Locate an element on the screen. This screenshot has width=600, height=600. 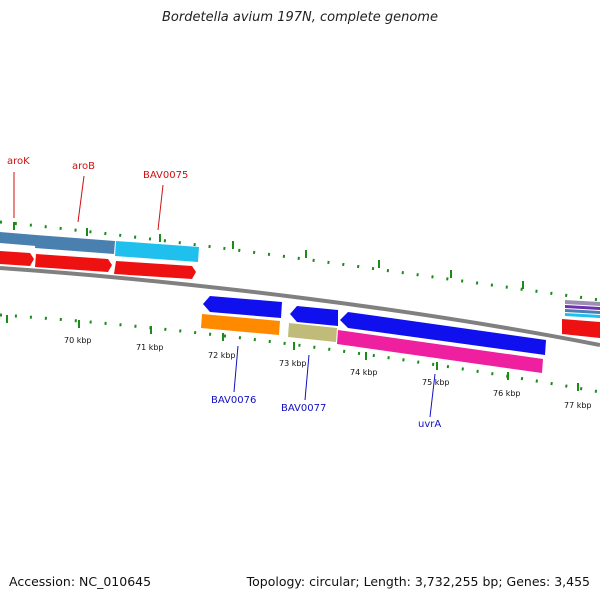
upper-tick-track is located at coordinates (300, 261).